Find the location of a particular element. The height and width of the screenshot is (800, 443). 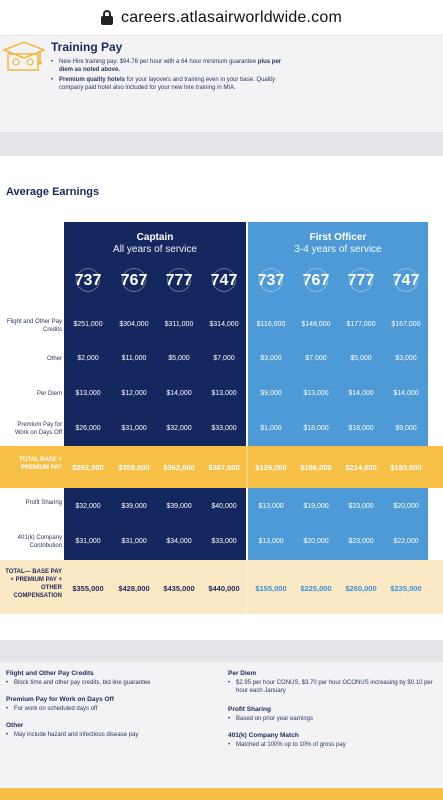

table-cell: $225,000 is located at coordinates (316, 588).